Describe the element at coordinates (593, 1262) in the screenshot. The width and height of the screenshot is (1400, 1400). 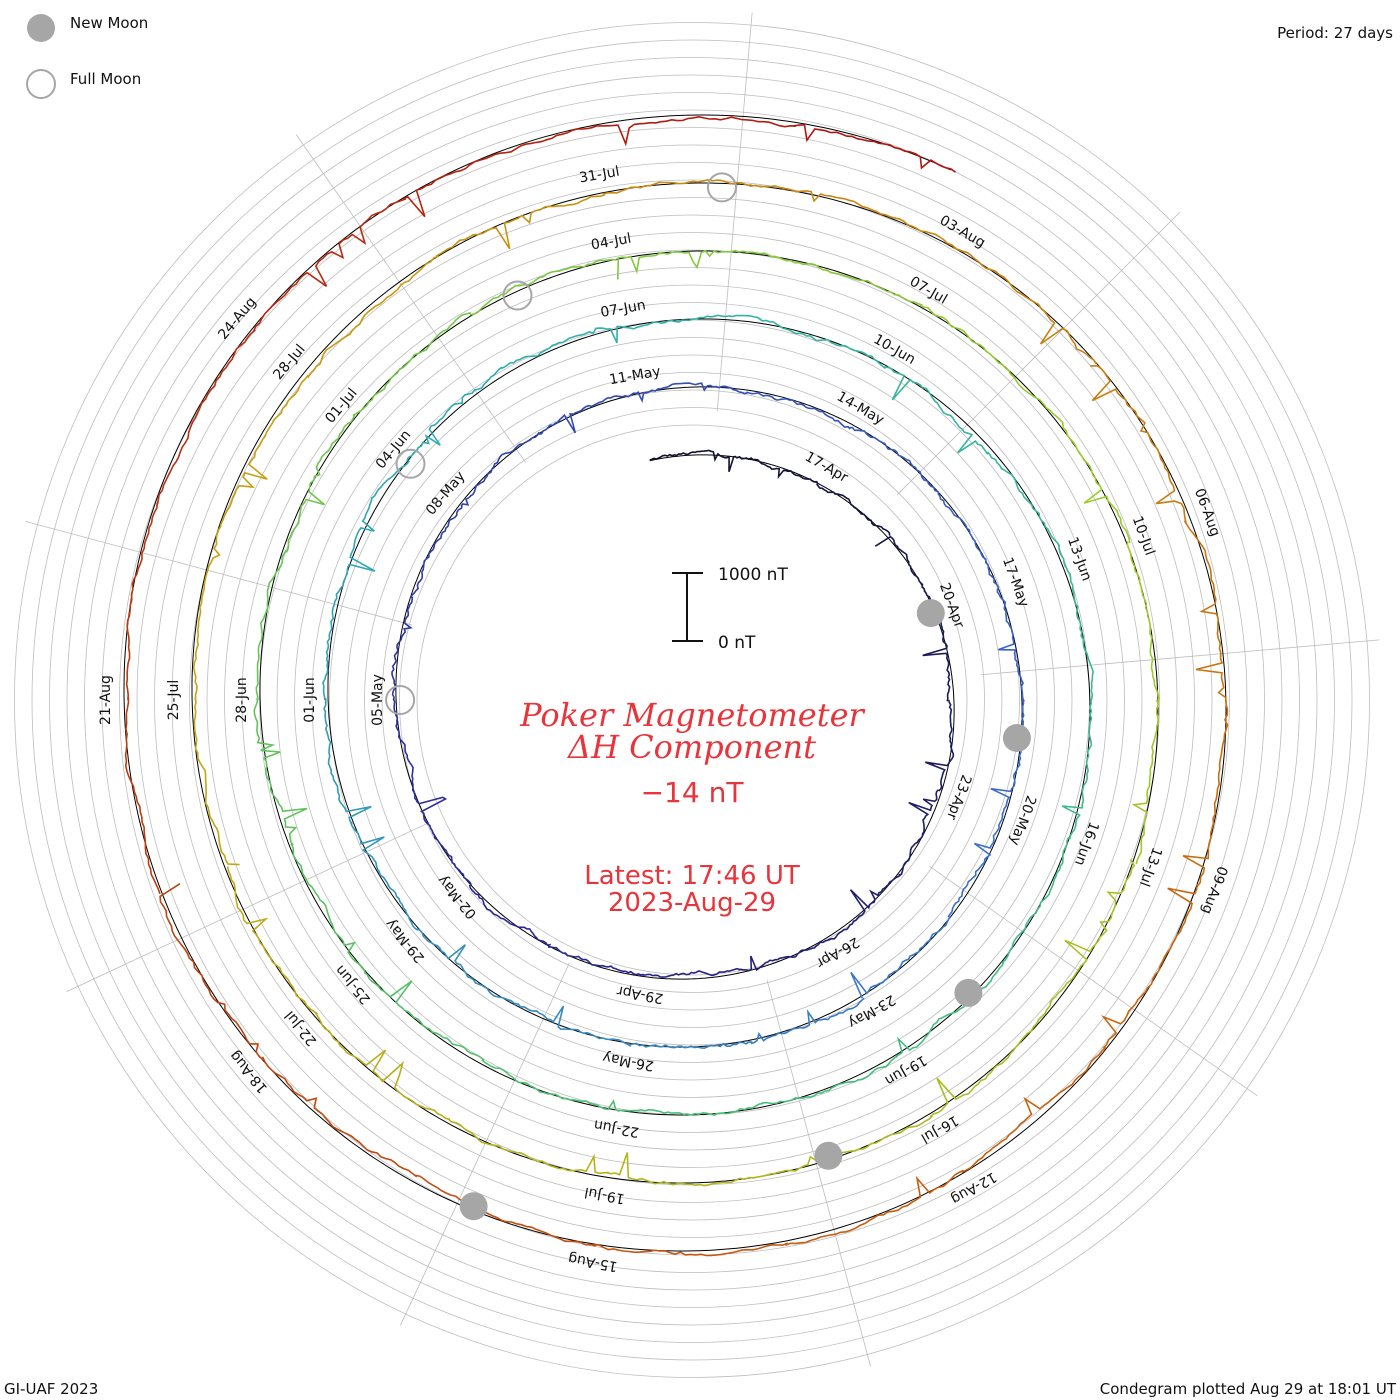
I see `date-label: 15-Aug` at that location.